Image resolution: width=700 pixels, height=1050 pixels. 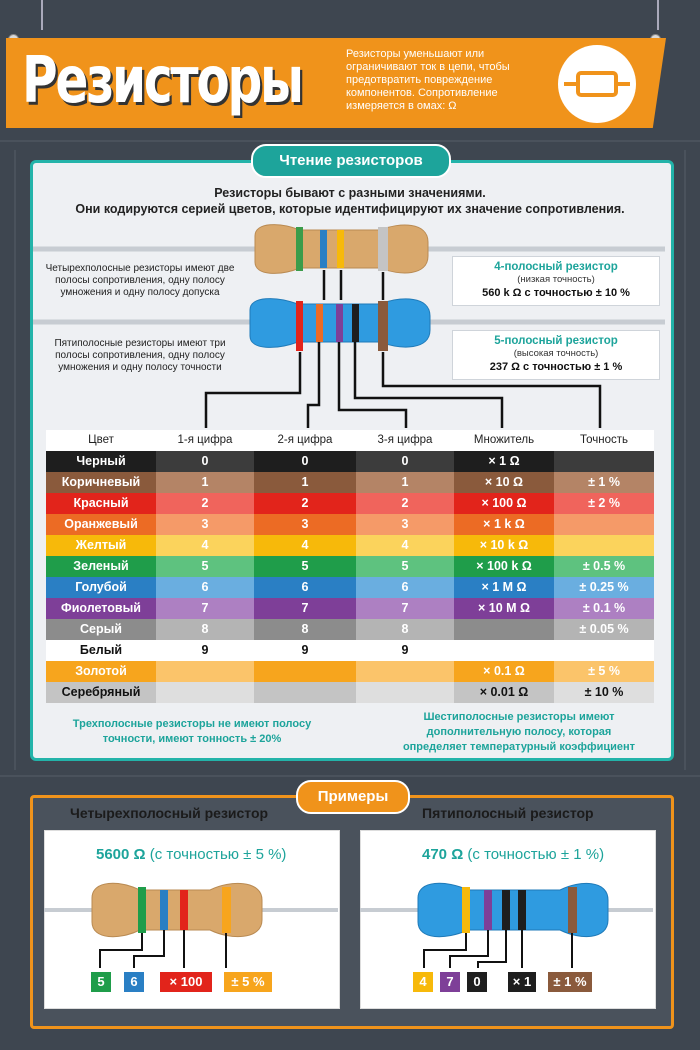 What do you see at coordinates (405, 524) in the screenshot?
I see `table-cell-d3: 3` at bounding box center [405, 524].